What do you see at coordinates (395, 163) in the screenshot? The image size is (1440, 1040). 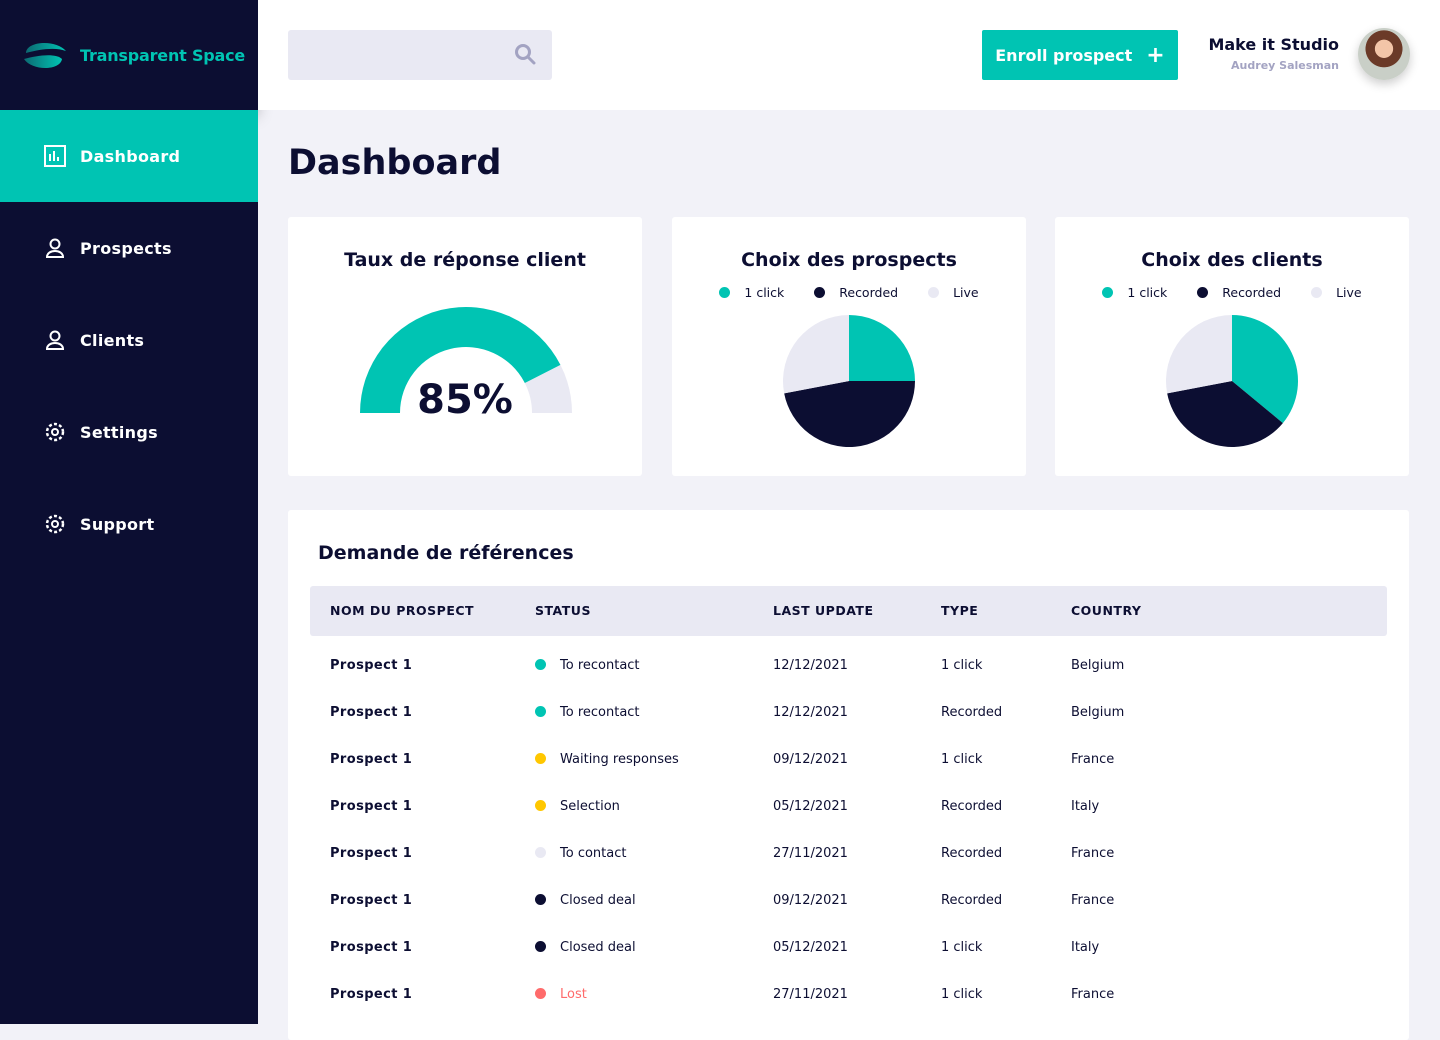 I see `page-title: Dashboard` at bounding box center [395, 163].